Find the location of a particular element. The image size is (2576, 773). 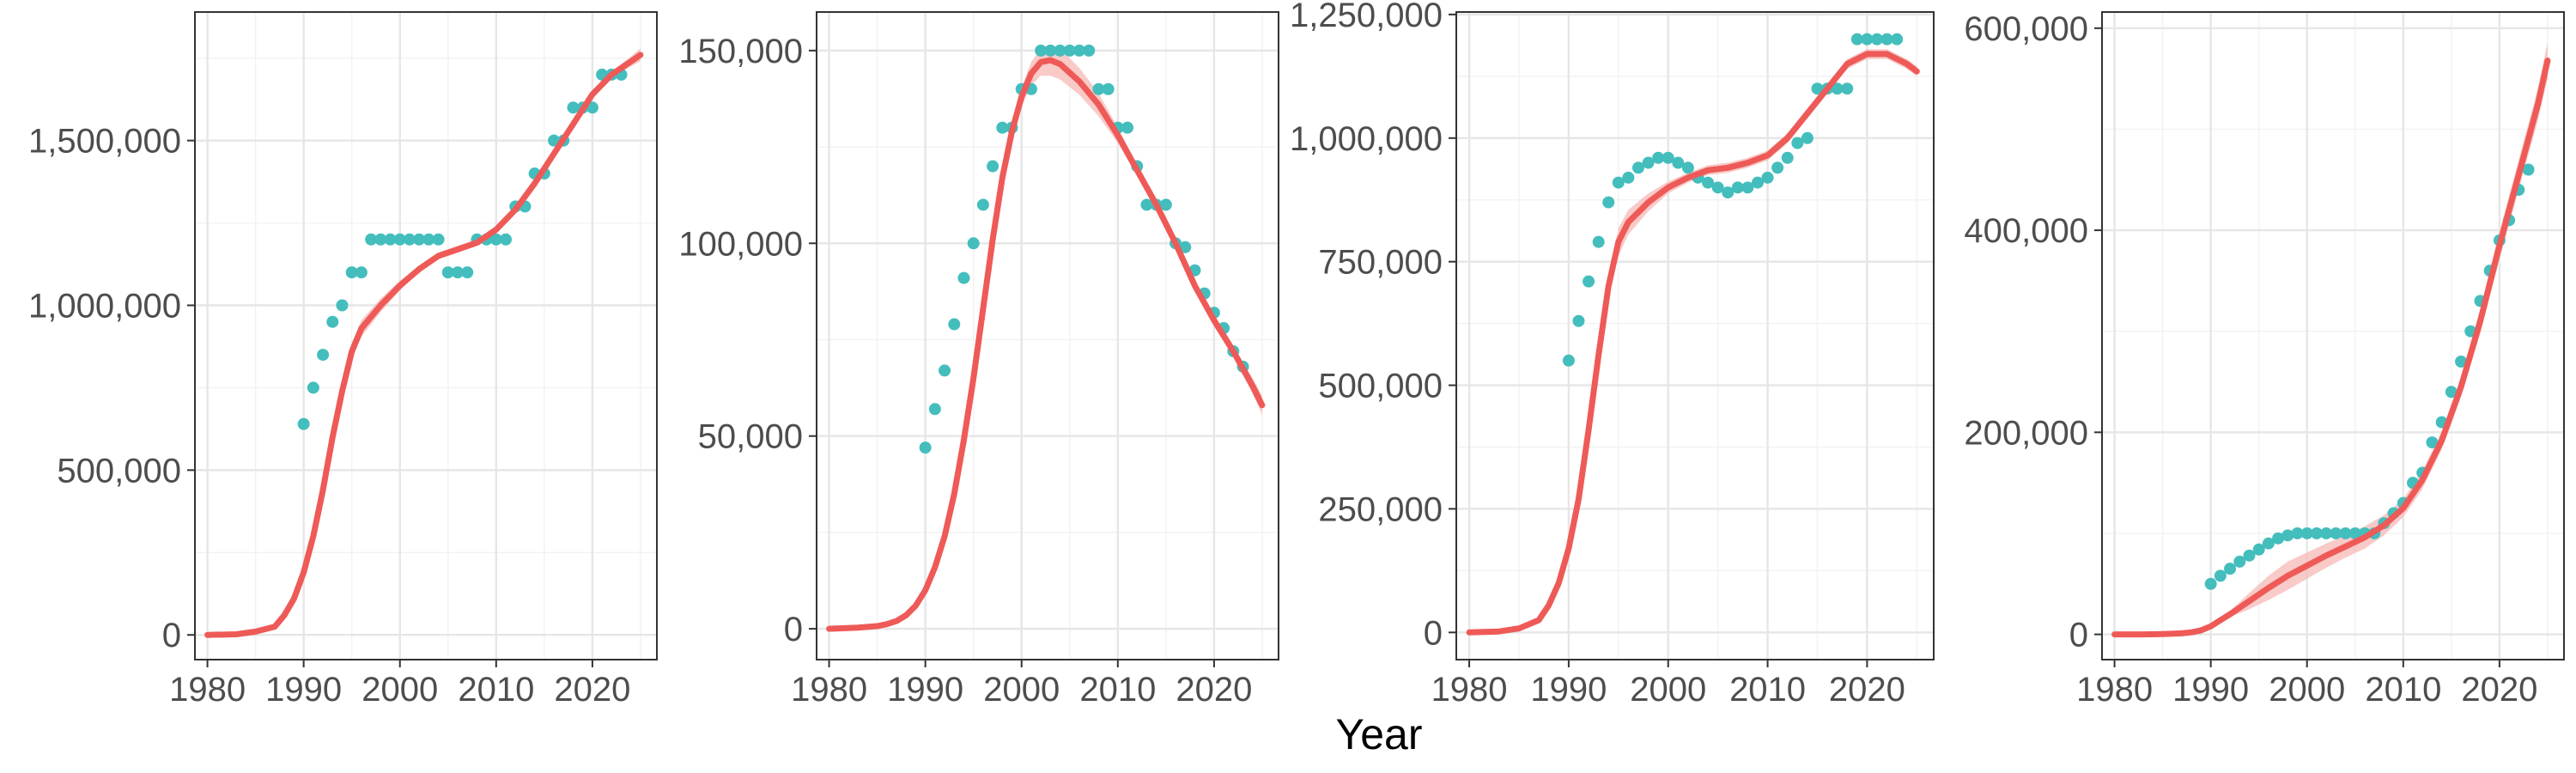

y-tick-label-750000: 750,000 is located at coordinates (1380, 263).